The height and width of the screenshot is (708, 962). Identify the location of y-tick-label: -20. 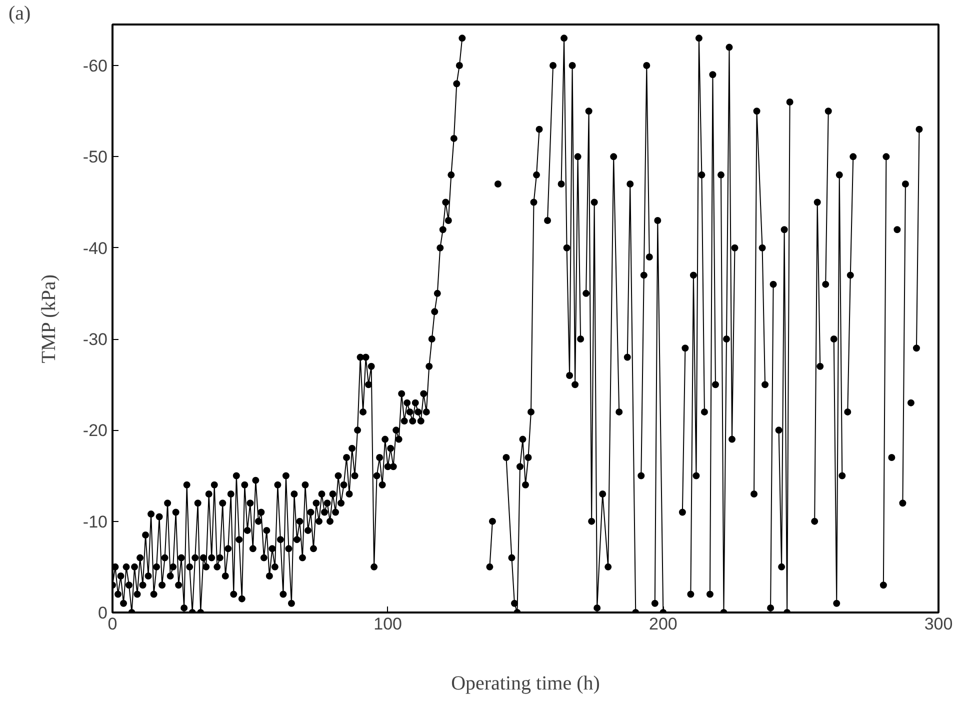
(95, 430).